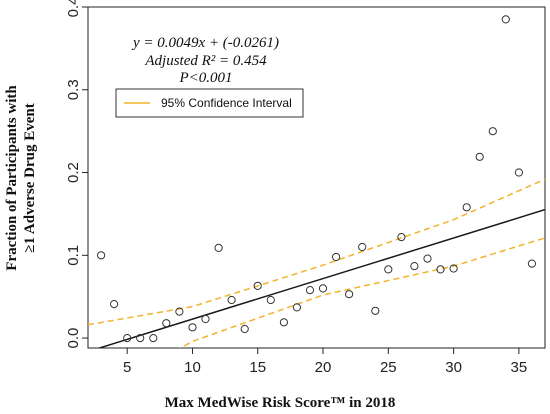 This screenshot has height=414, width=550. I want to click on x-tick-label: 35, so click(519, 367).